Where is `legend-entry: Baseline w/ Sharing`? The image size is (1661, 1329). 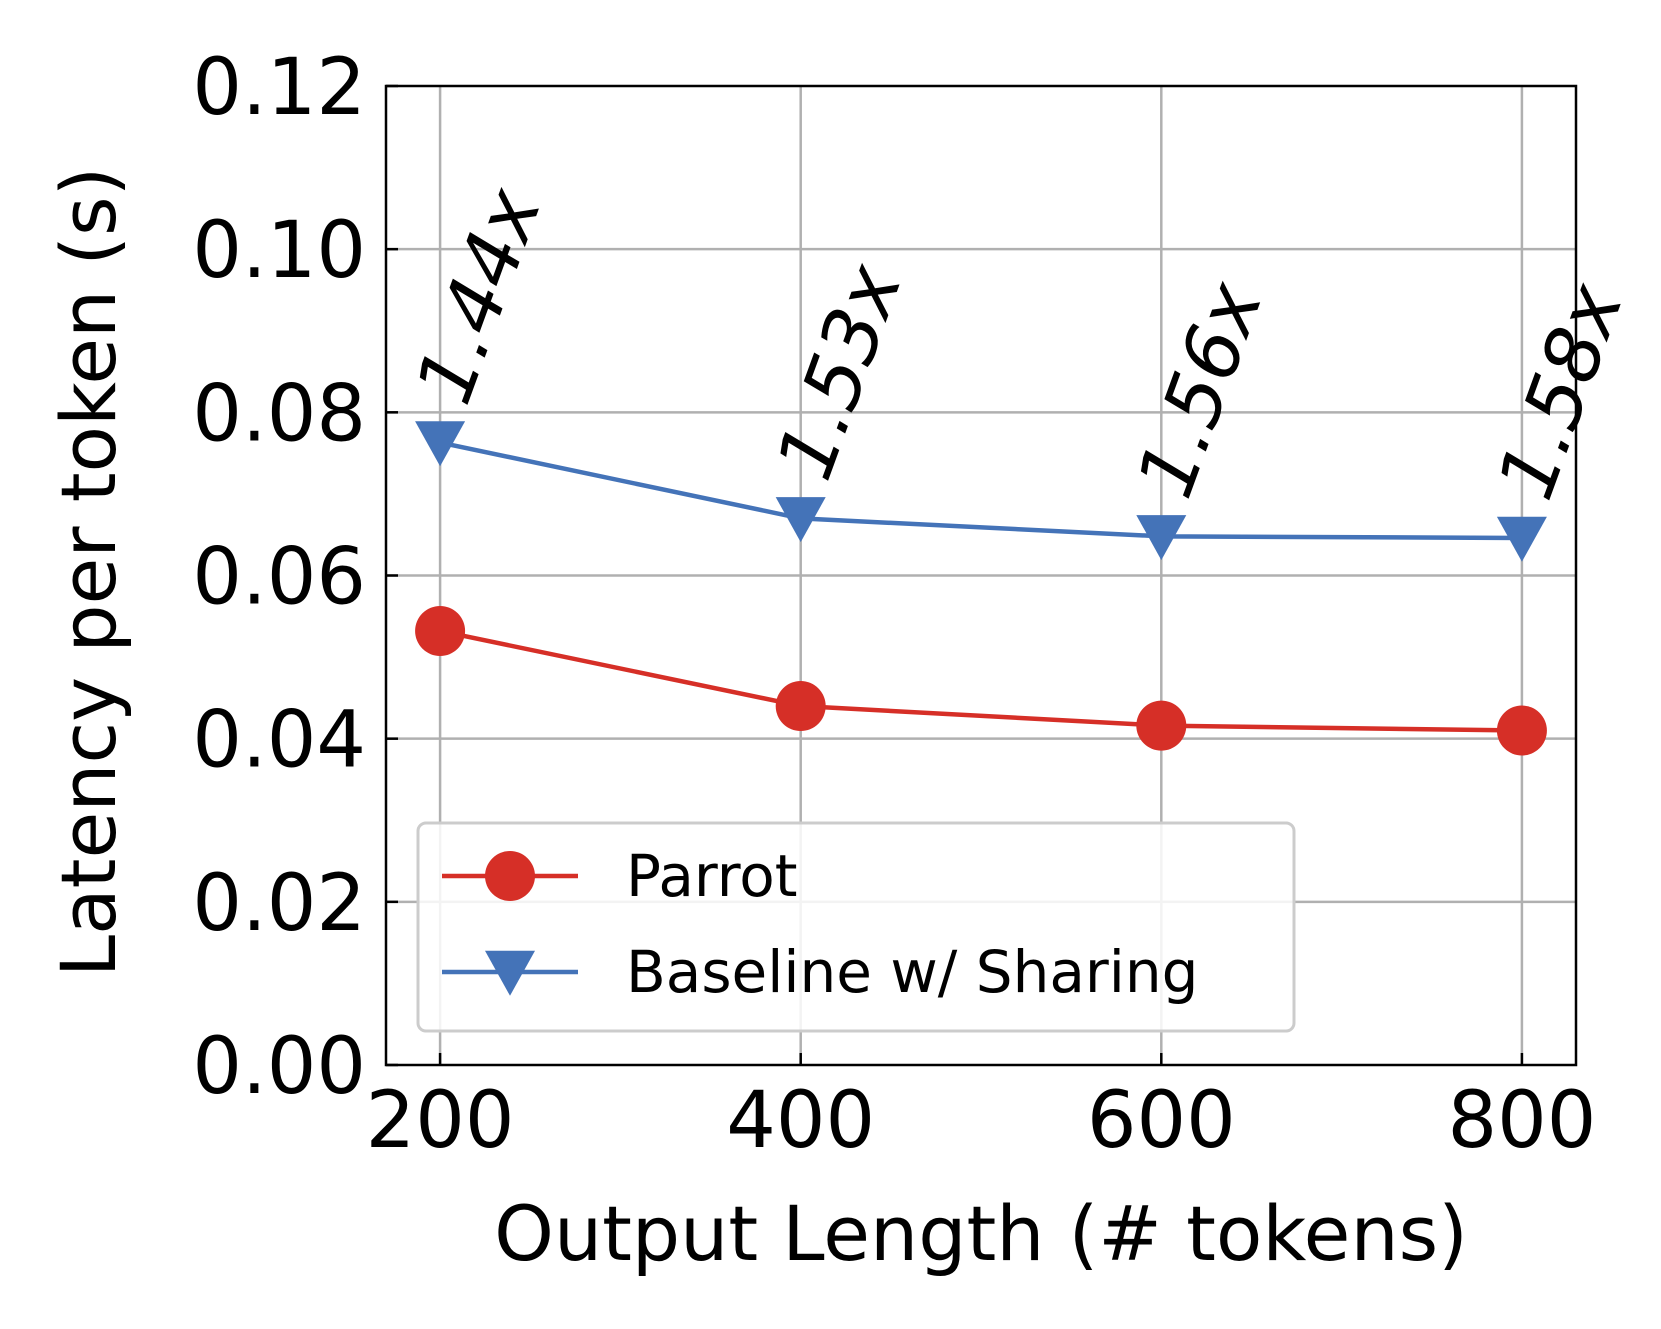
legend-entry: Baseline w/ Sharing is located at coordinates (820, 972).